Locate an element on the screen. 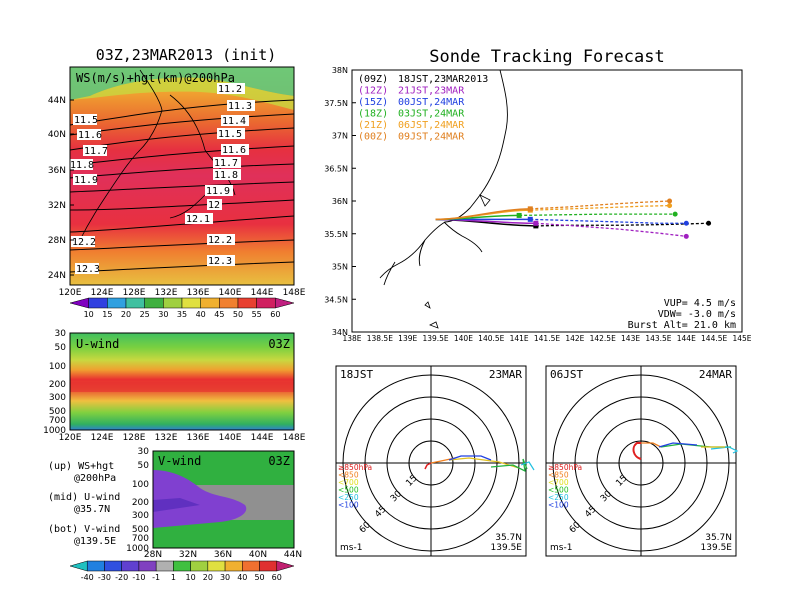 The image size is (792, 612). pressure-tick-label: 700 is located at coordinates (140, 539).